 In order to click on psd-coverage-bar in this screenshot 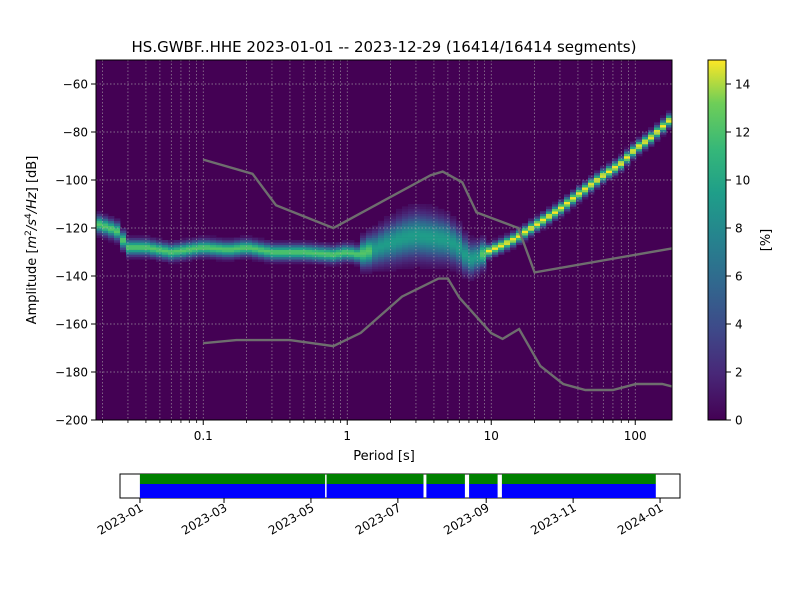, I will do `click(578, 491)`.